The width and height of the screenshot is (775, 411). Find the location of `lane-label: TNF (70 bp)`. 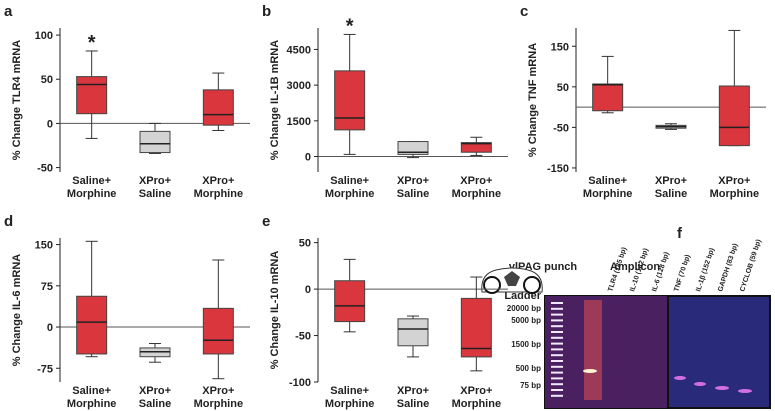

lane-label: TNF (70 bp) is located at coordinates (682, 273).